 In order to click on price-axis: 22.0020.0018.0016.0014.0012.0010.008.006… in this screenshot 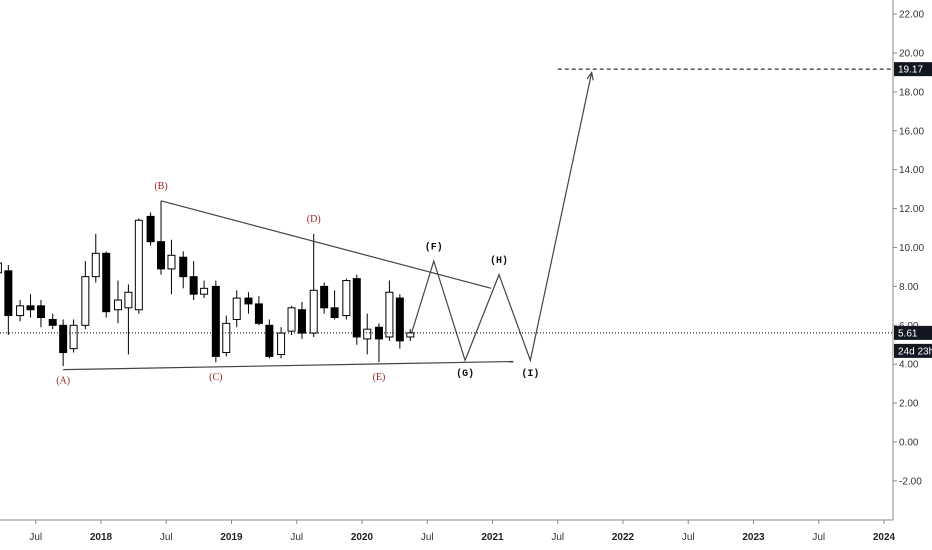, I will do `click(908, 249)`.